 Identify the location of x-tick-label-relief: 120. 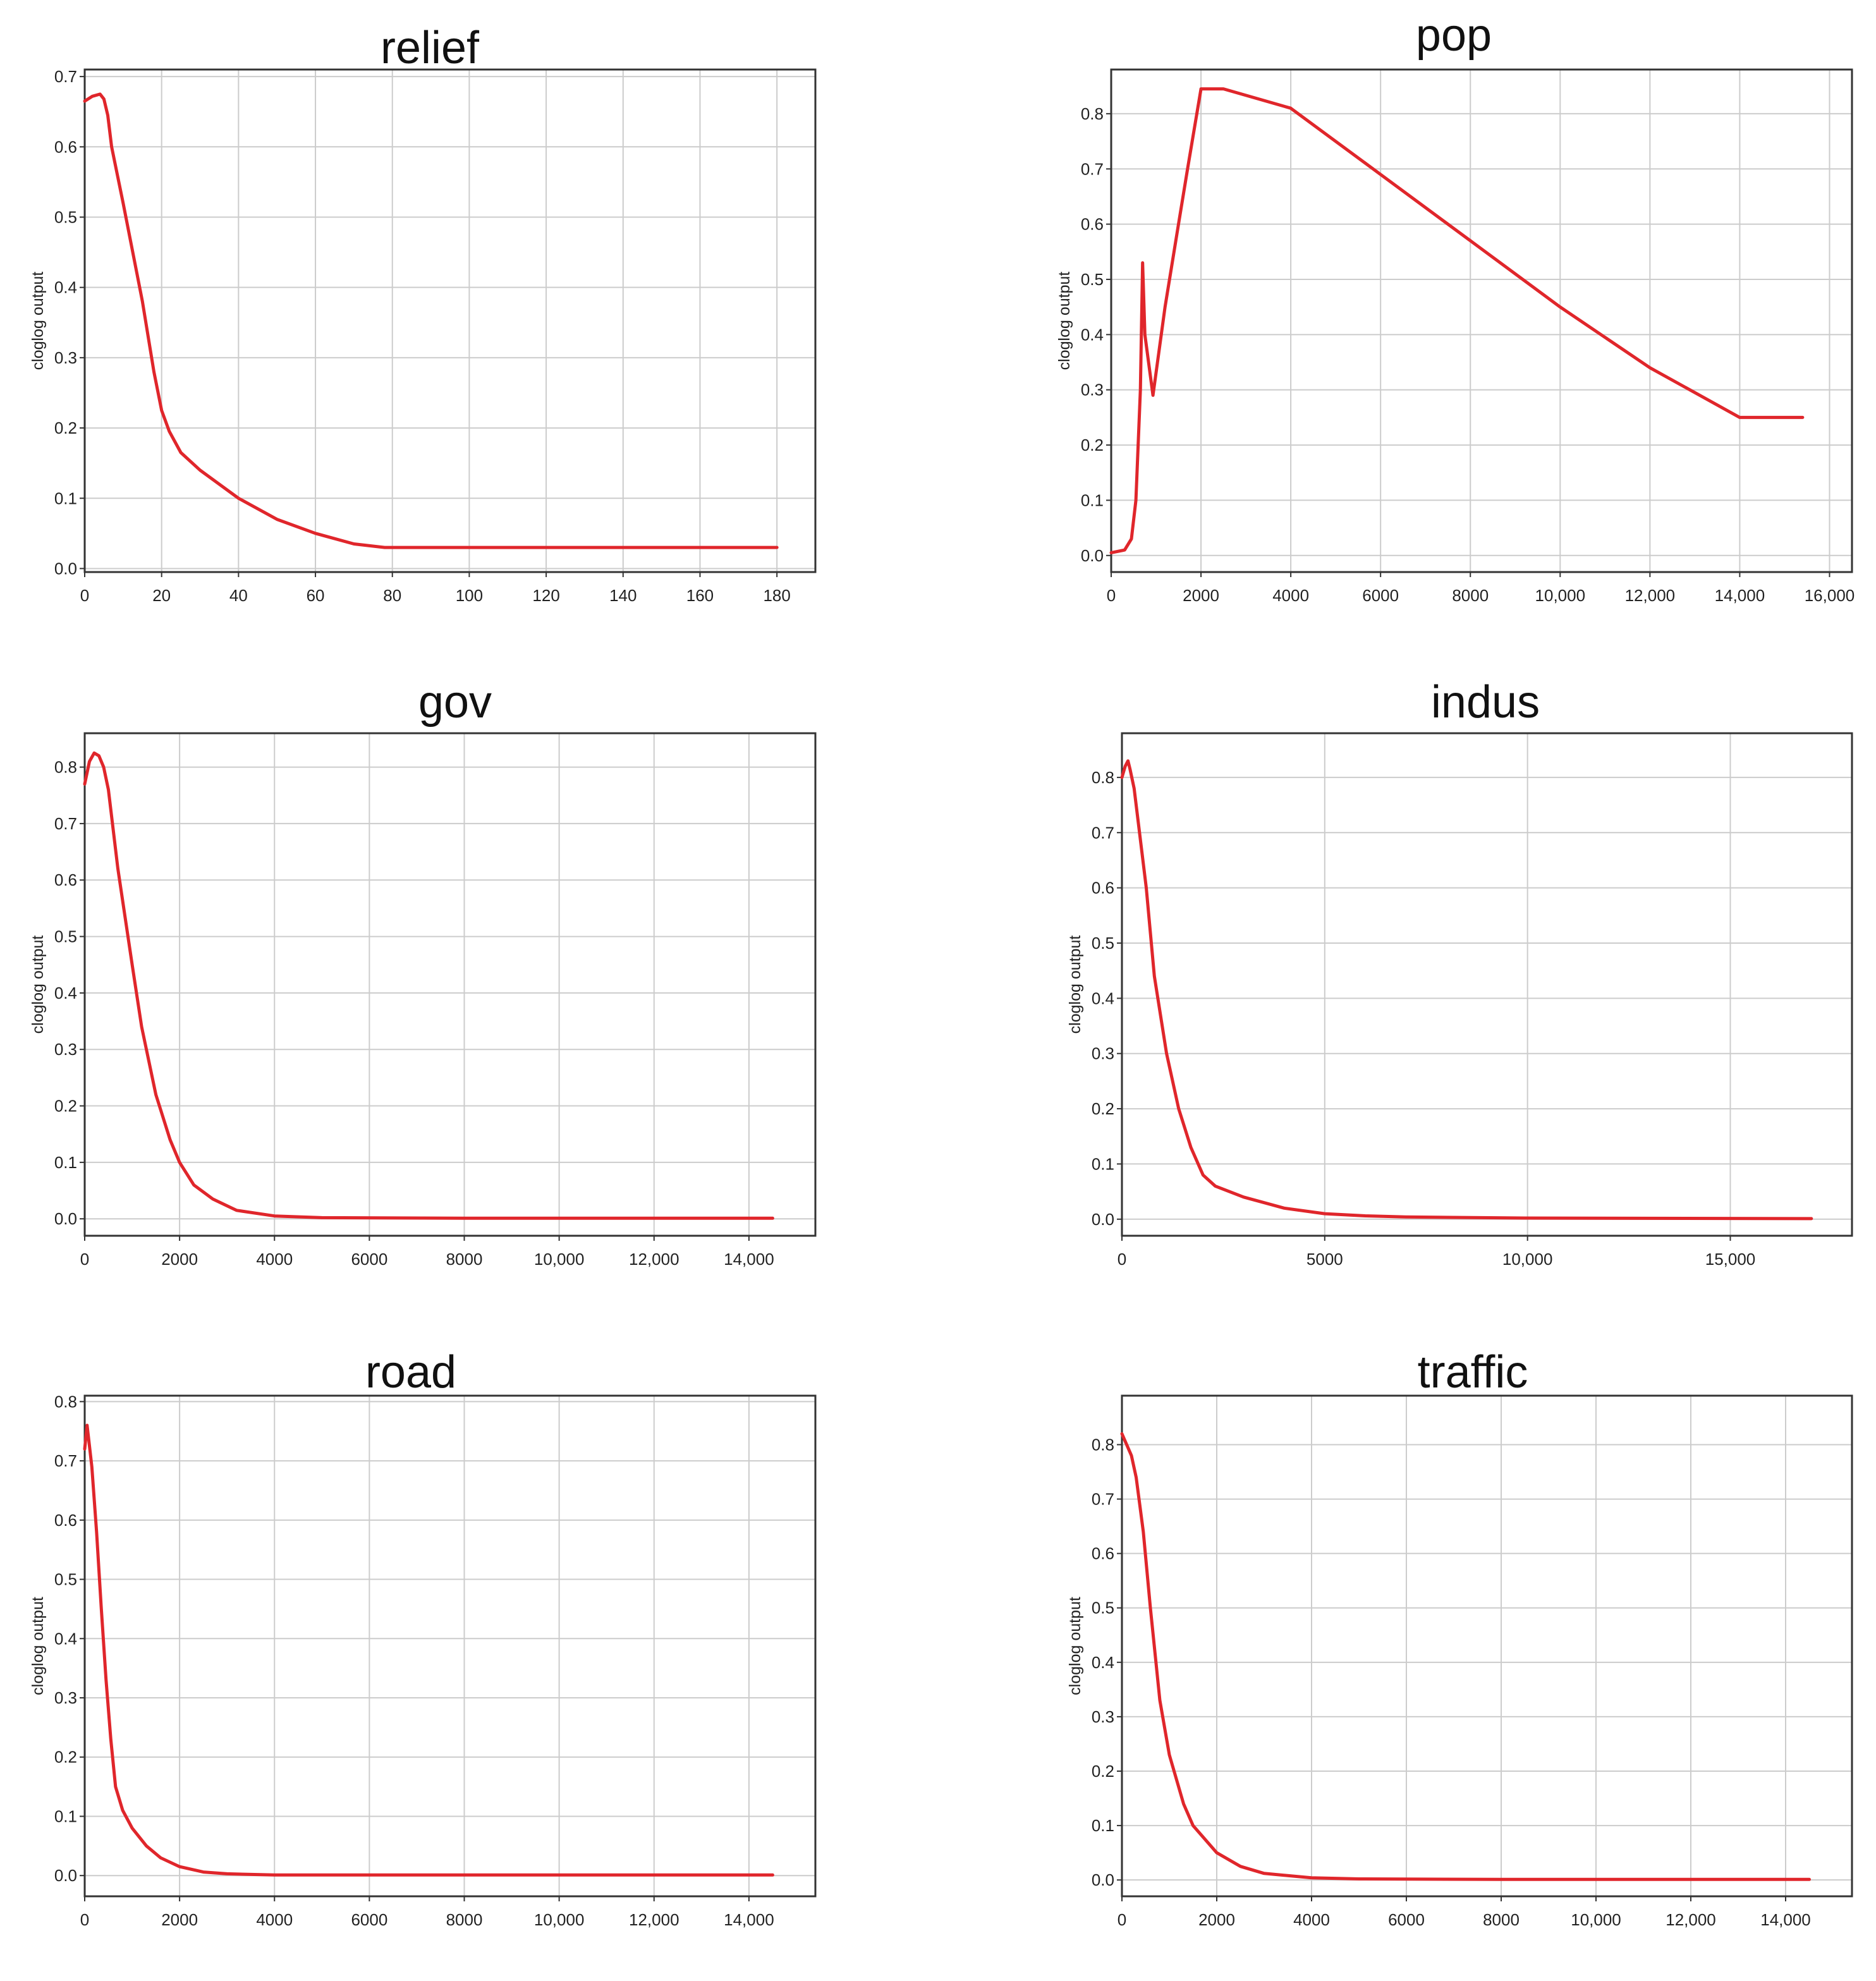
(545, 595).